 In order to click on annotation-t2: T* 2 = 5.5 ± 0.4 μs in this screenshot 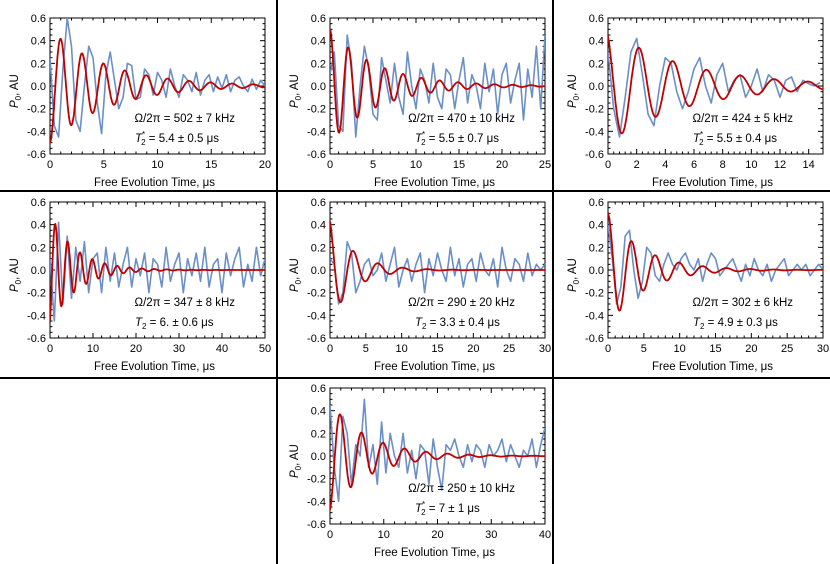, I will do `click(735, 138)`.